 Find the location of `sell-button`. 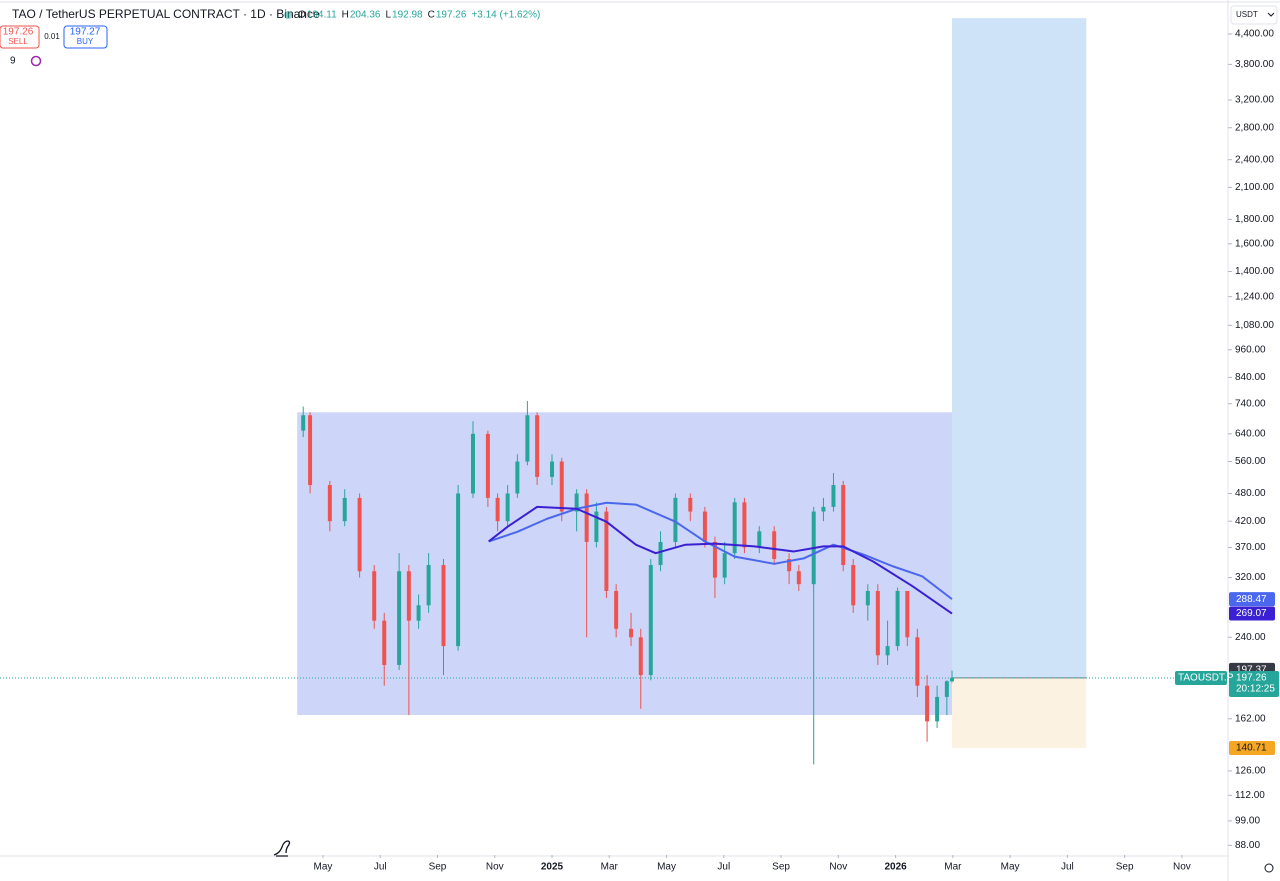

sell-button is located at coordinates (20, 37).